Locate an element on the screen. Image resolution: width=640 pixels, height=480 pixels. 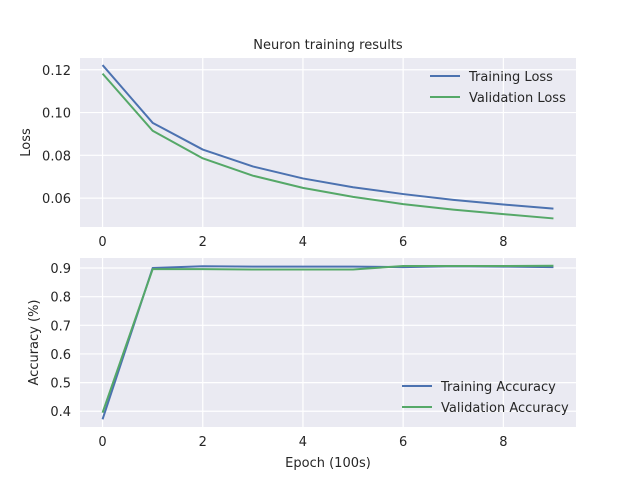
y-tick-label: 0.5 is located at coordinates (60, 384).